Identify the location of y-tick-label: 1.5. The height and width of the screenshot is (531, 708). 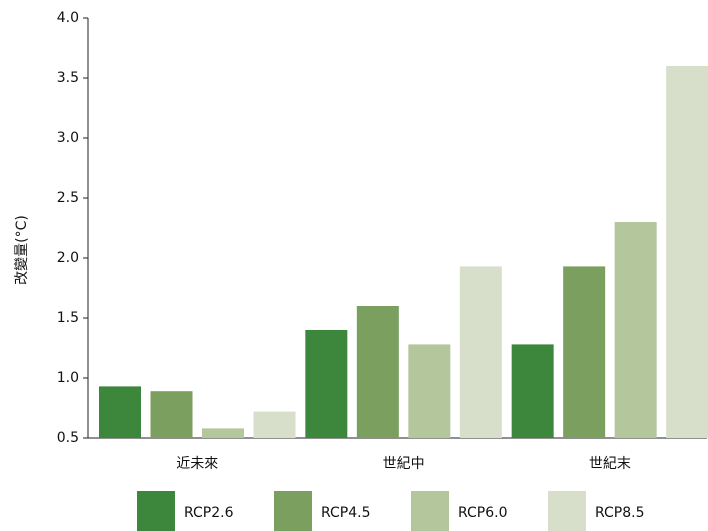
(68, 318).